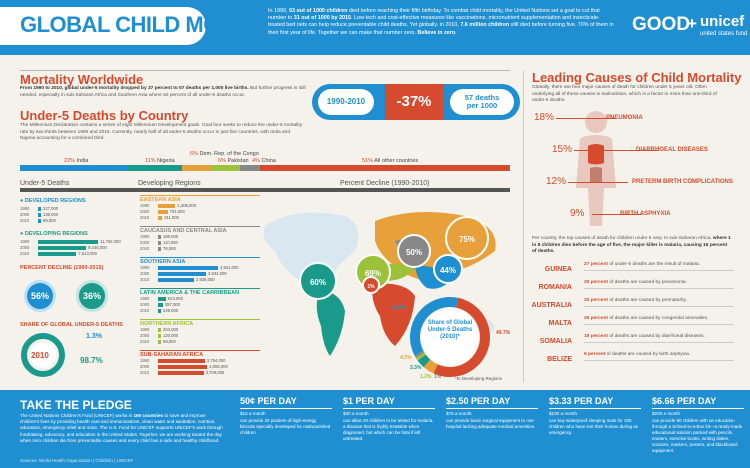  Describe the element at coordinates (624, 118) in the screenshot. I see `cause-label: PNEUMONIA` at that location.